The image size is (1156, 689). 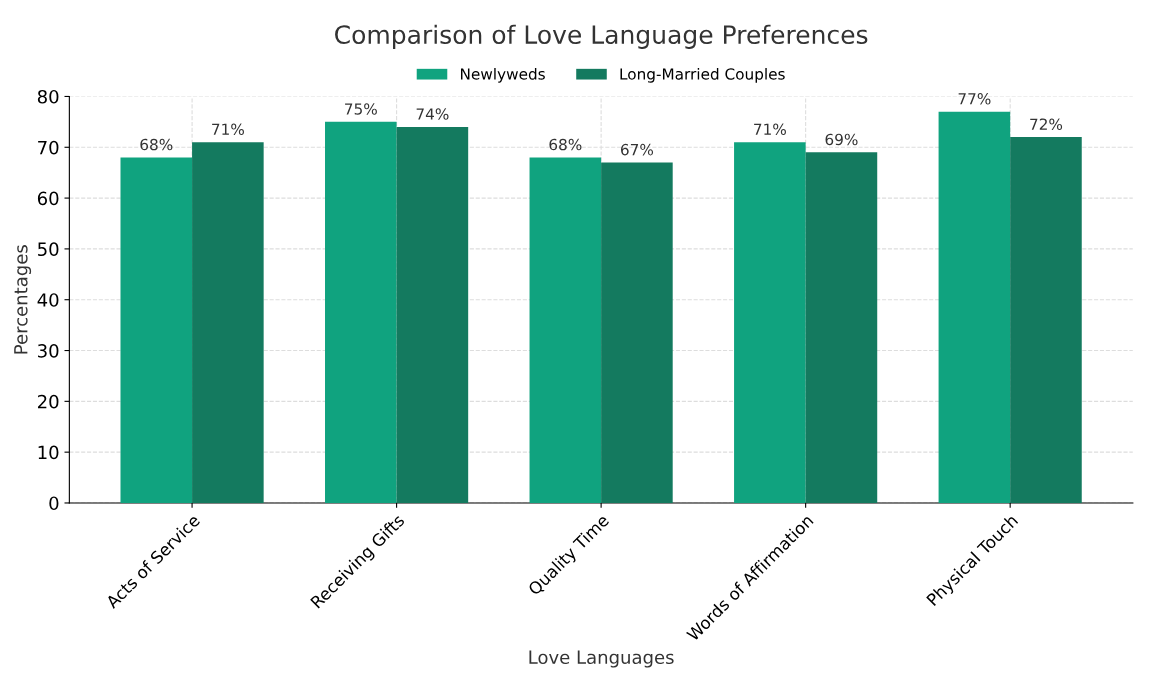 What do you see at coordinates (601, 659) in the screenshot?
I see `x-axis-title: Love Languages` at bounding box center [601, 659].